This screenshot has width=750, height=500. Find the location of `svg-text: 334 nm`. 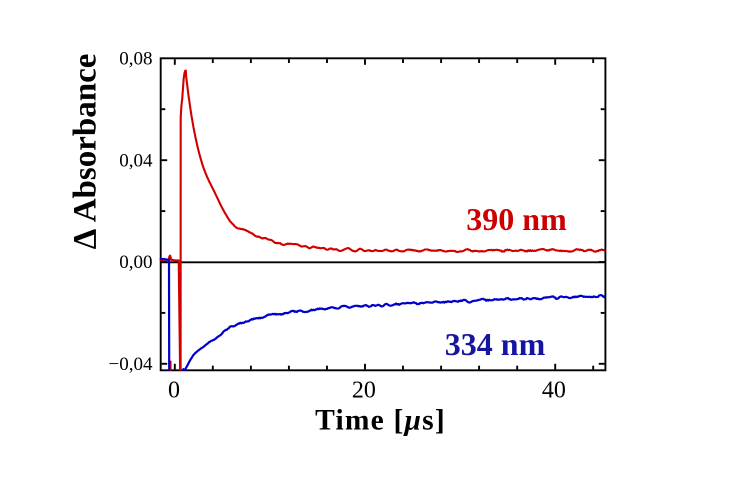

svg-text: 334 nm is located at coordinates (495, 344).